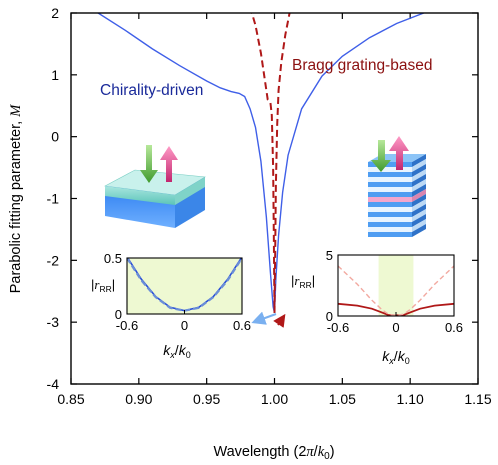 The width and height of the screenshot is (498, 465). I want to click on x-tick-label: 1.15, so click(477, 399).